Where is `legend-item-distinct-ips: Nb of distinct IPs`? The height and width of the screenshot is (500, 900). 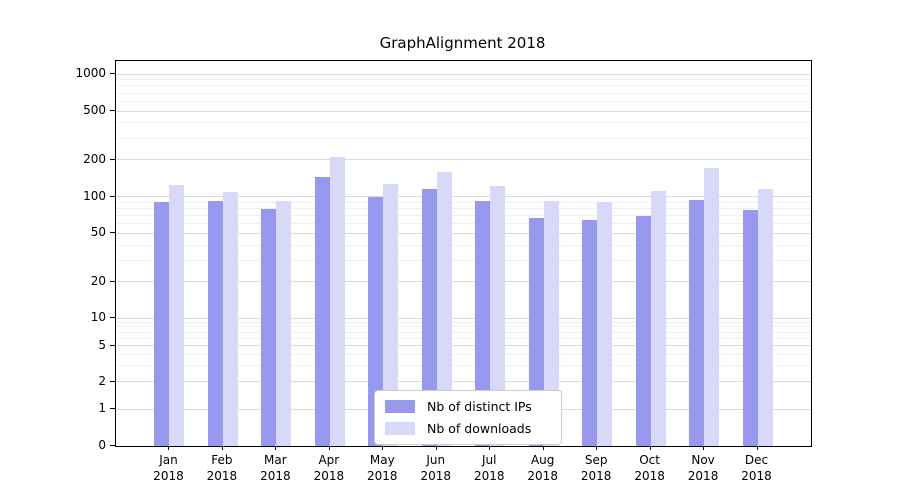 legend-item-distinct-ips: Nb of distinct IPs is located at coordinates (468, 406).